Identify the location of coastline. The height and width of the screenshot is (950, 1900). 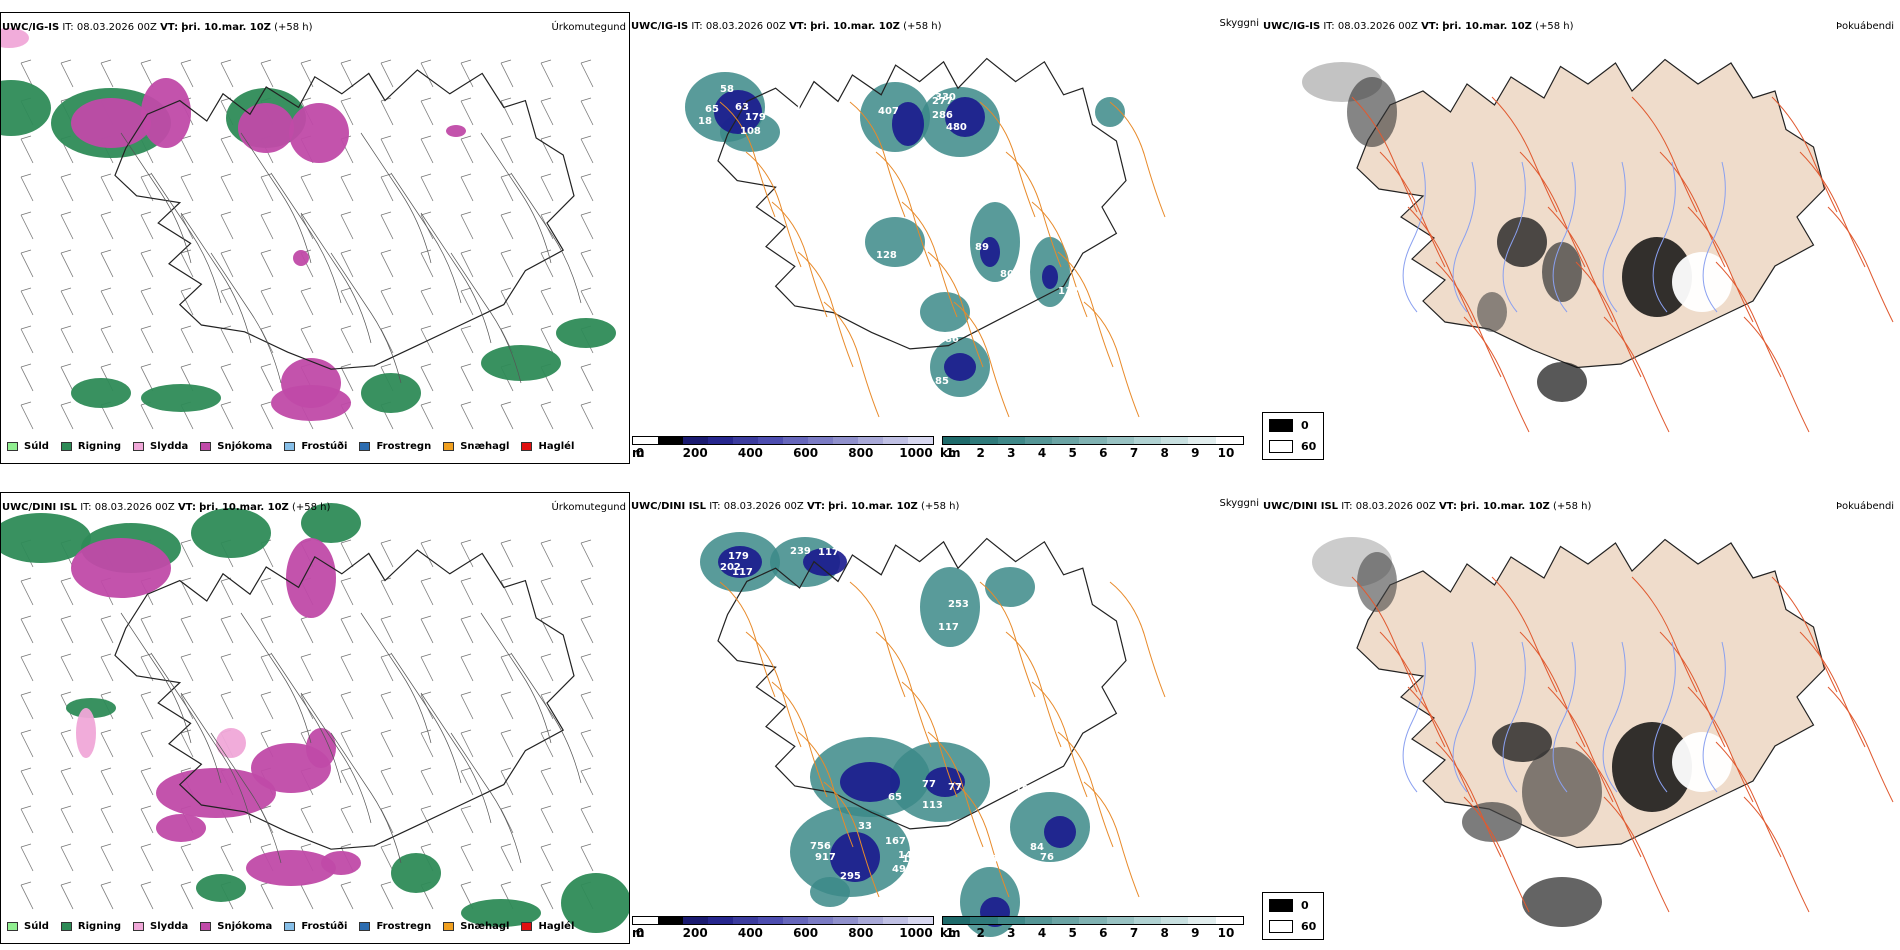
(344, 699).